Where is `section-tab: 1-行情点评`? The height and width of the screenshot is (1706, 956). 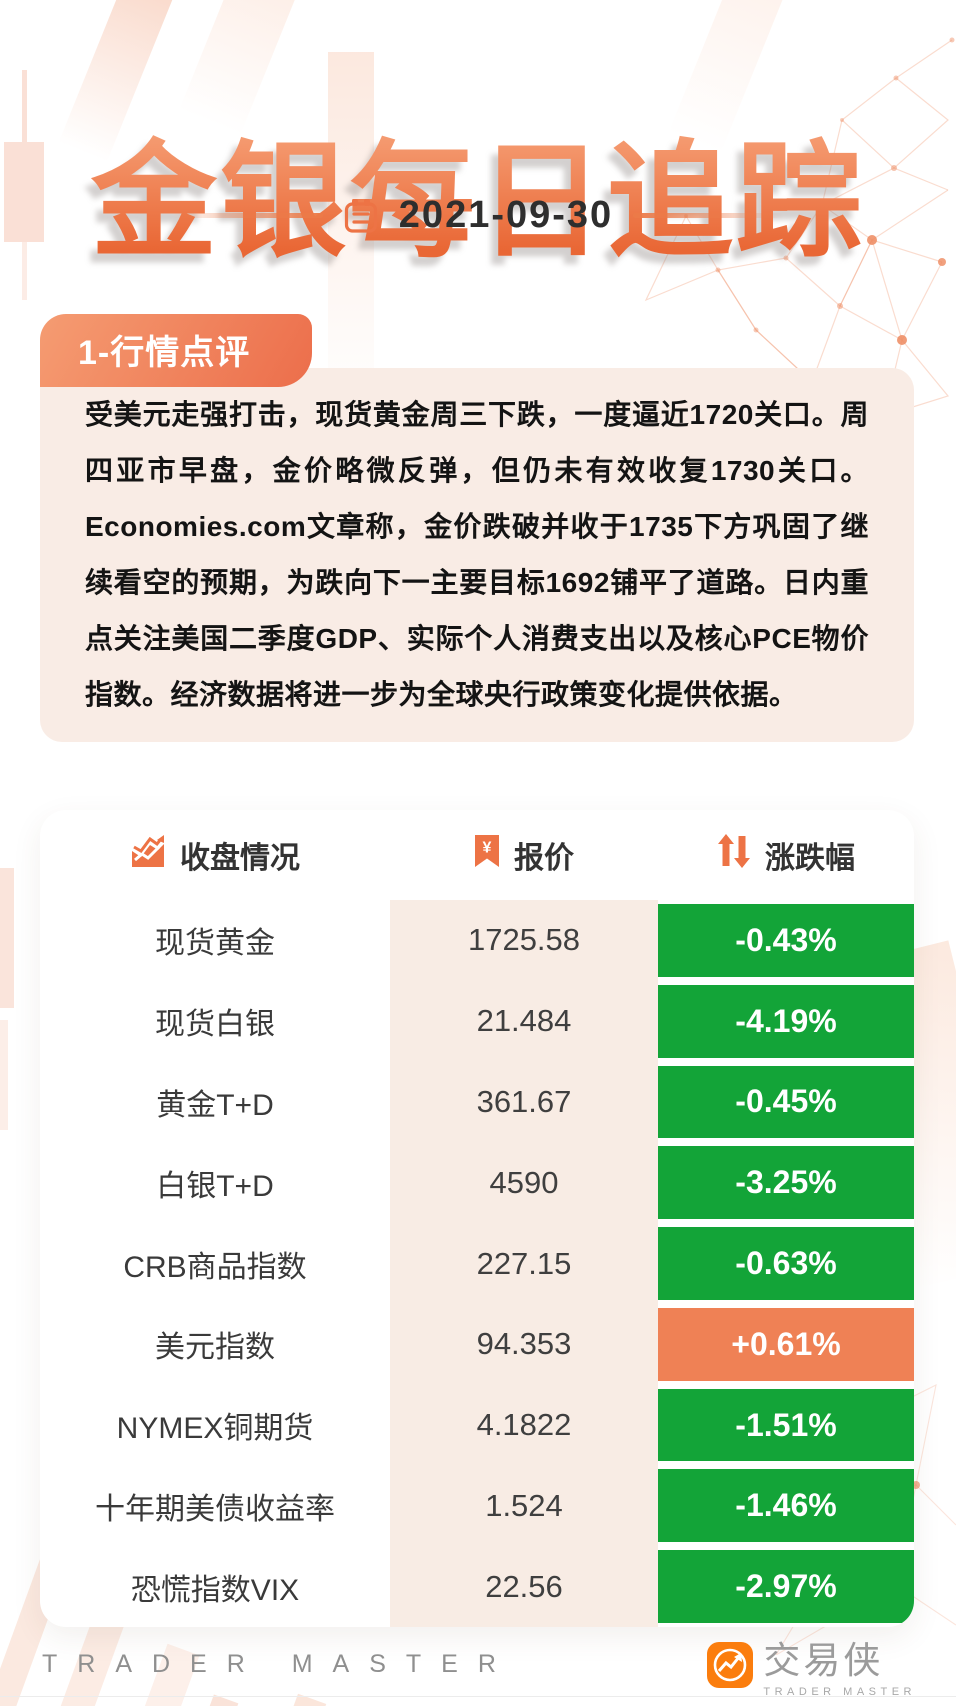 section-tab: 1-行情点评 is located at coordinates (176, 350).